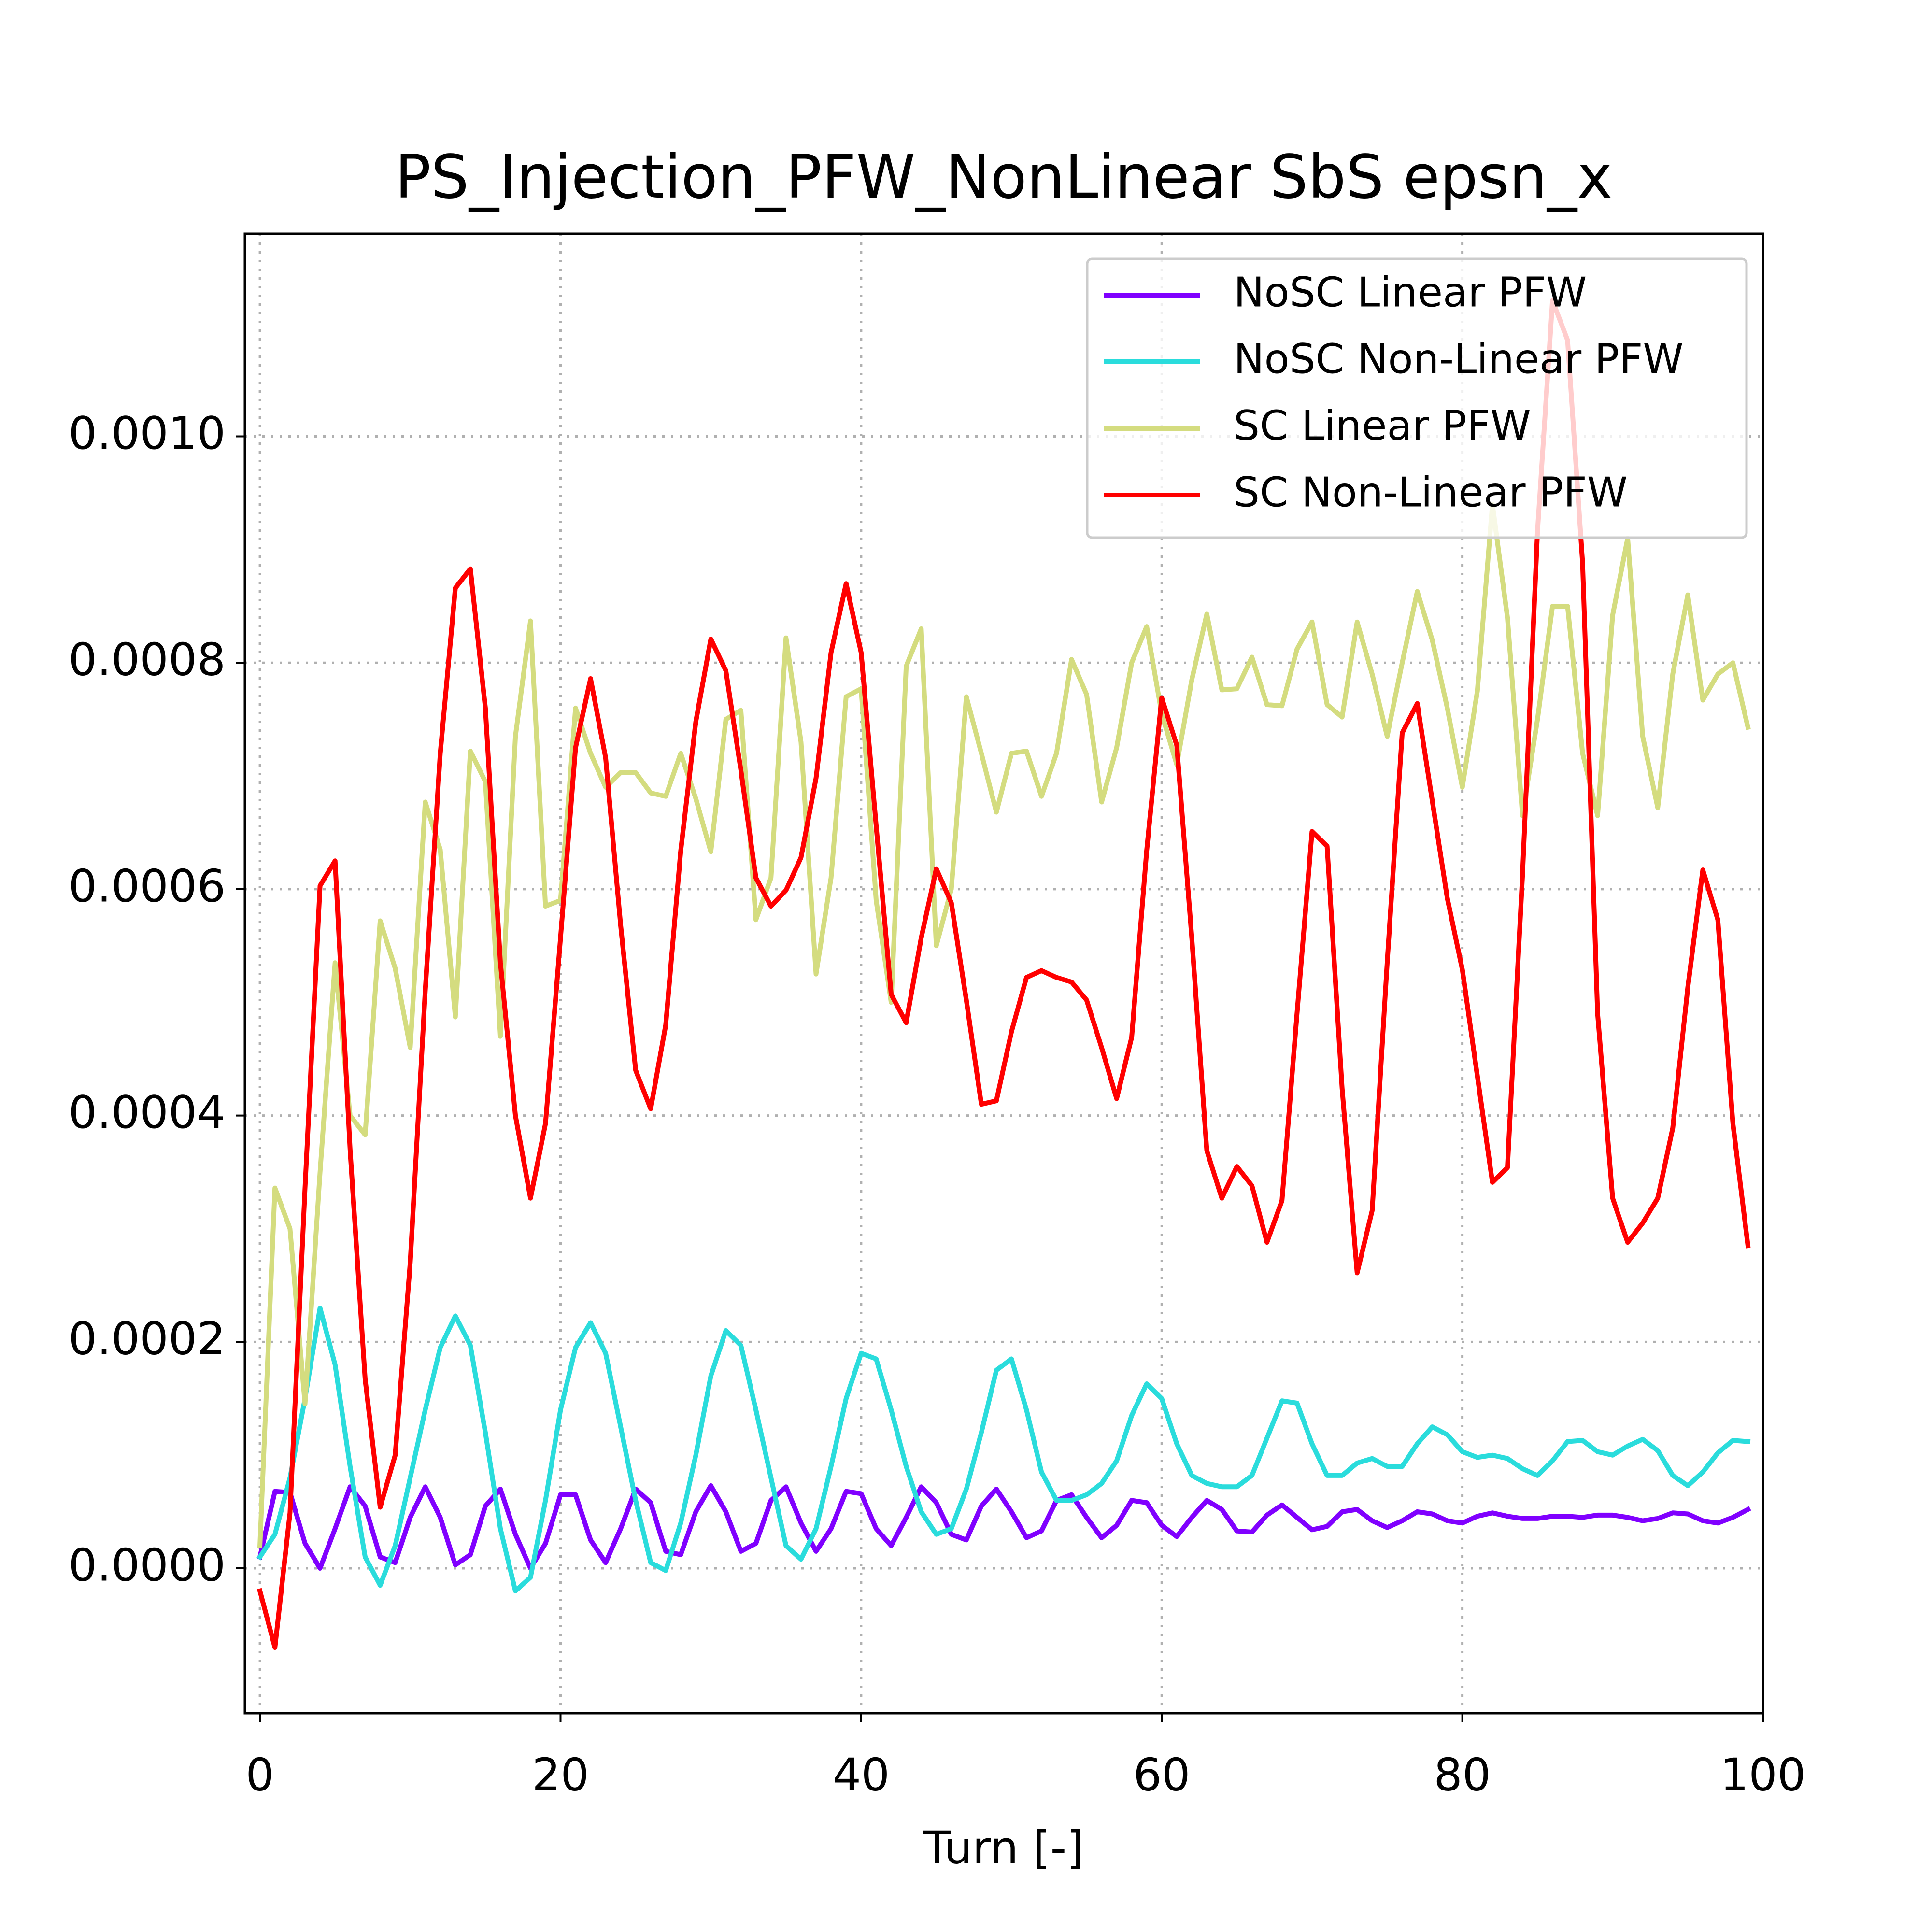 This screenshot has height=1932, width=1932. Describe the element at coordinates (1410, 292) in the screenshot. I see `legend-label: NoSC Linear PFW` at that location.